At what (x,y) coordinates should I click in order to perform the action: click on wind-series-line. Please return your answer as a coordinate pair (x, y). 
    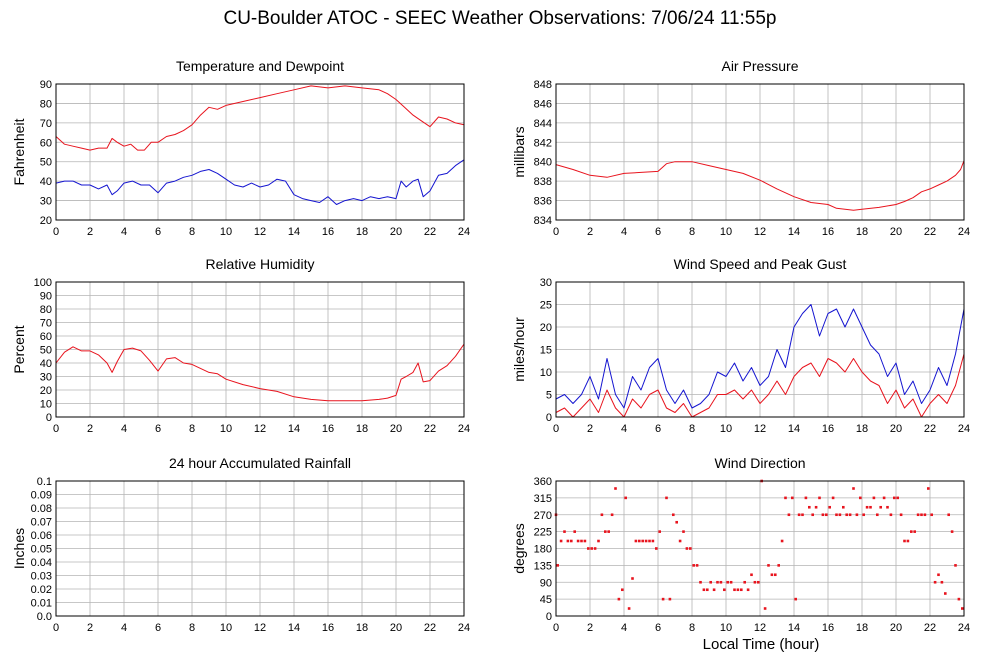
    Looking at the image, I should click on (760, 356).